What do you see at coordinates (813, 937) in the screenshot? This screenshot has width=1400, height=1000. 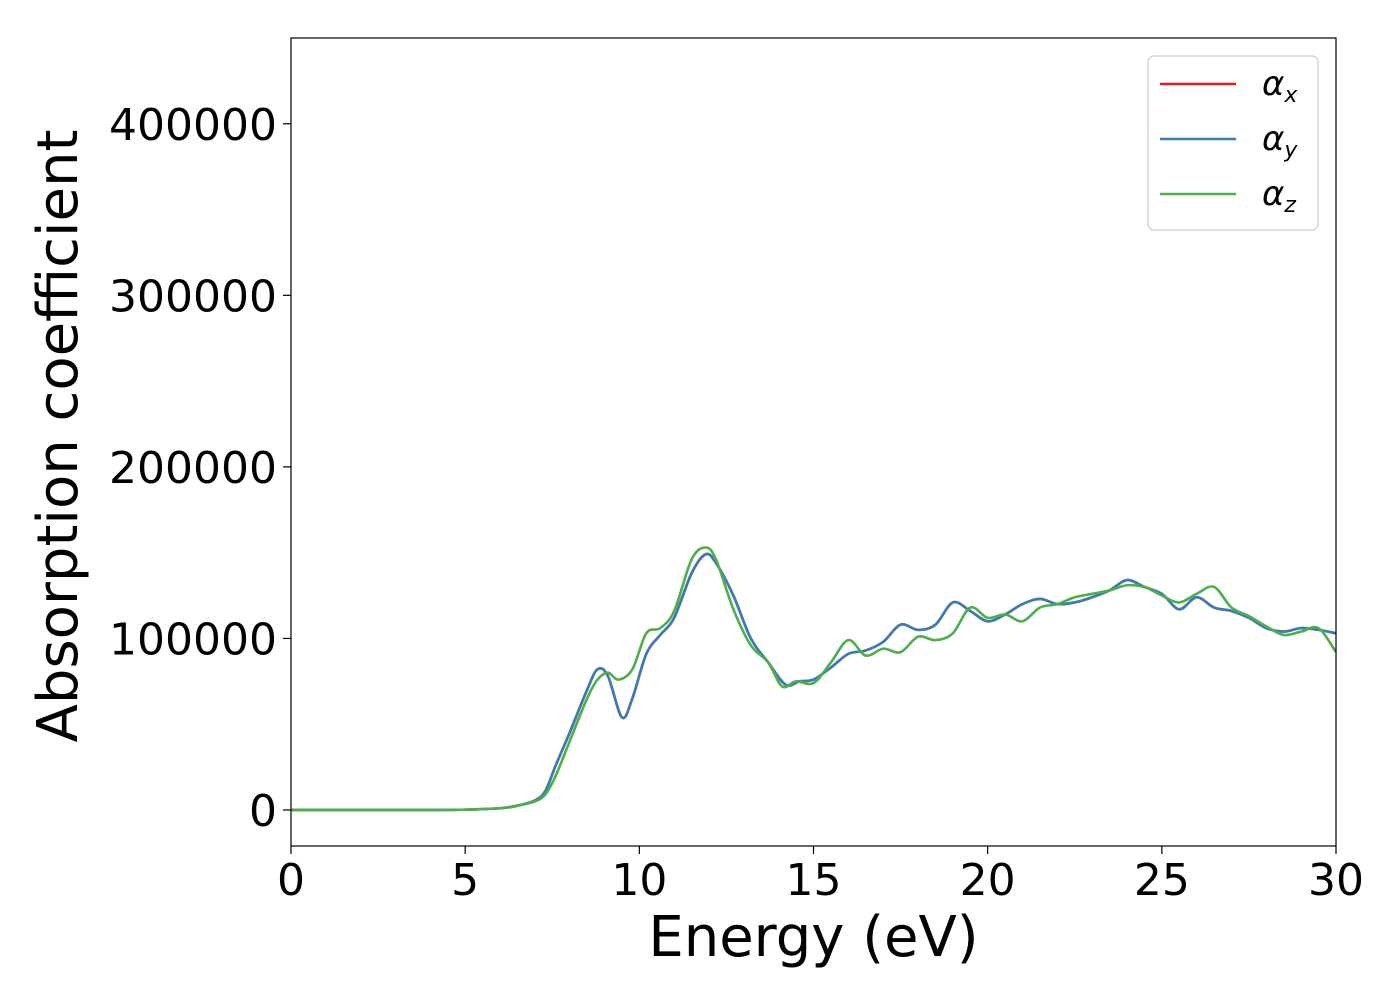 I see `x-axis-label: Energy (eV)` at bounding box center [813, 937].